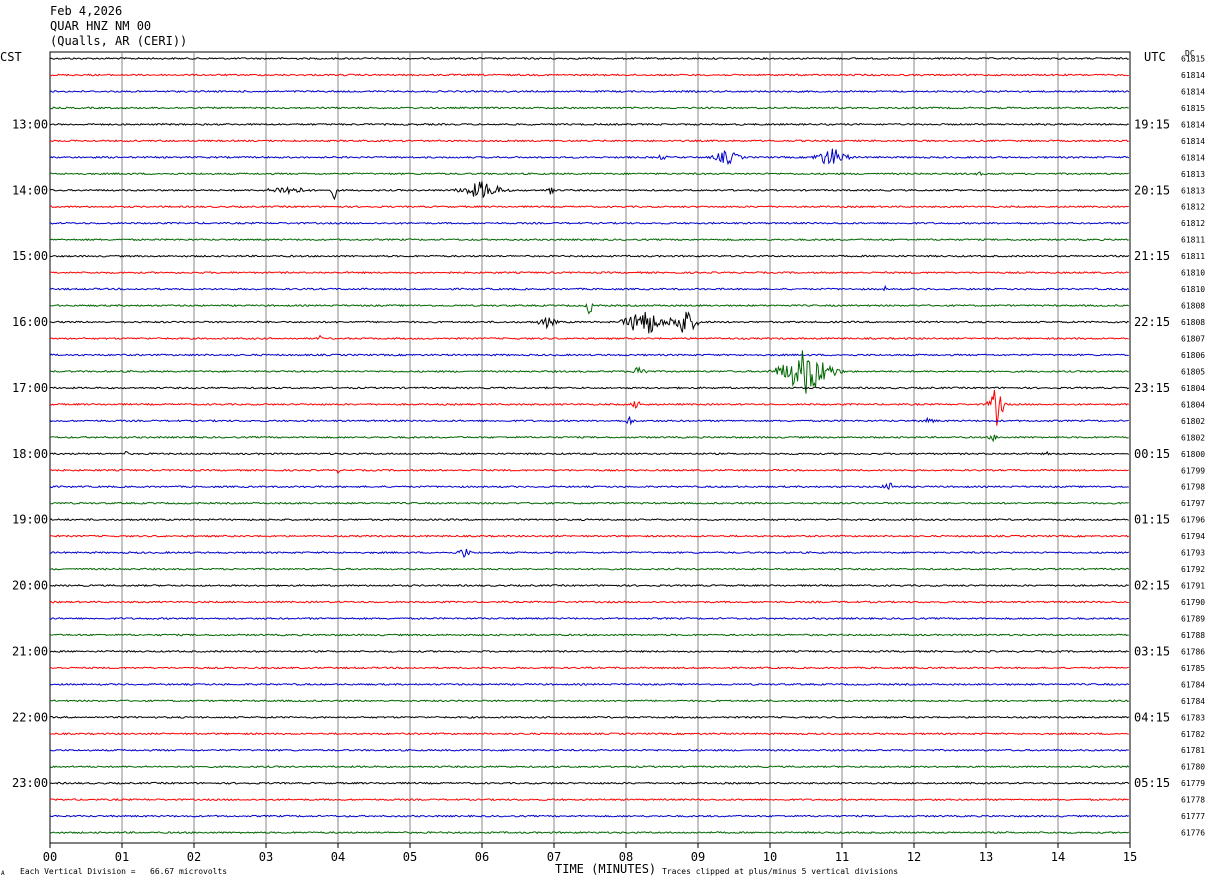  What do you see at coordinates (1193, 59) in the screenshot?
I see `dc-offset-label: 61815` at bounding box center [1193, 59].